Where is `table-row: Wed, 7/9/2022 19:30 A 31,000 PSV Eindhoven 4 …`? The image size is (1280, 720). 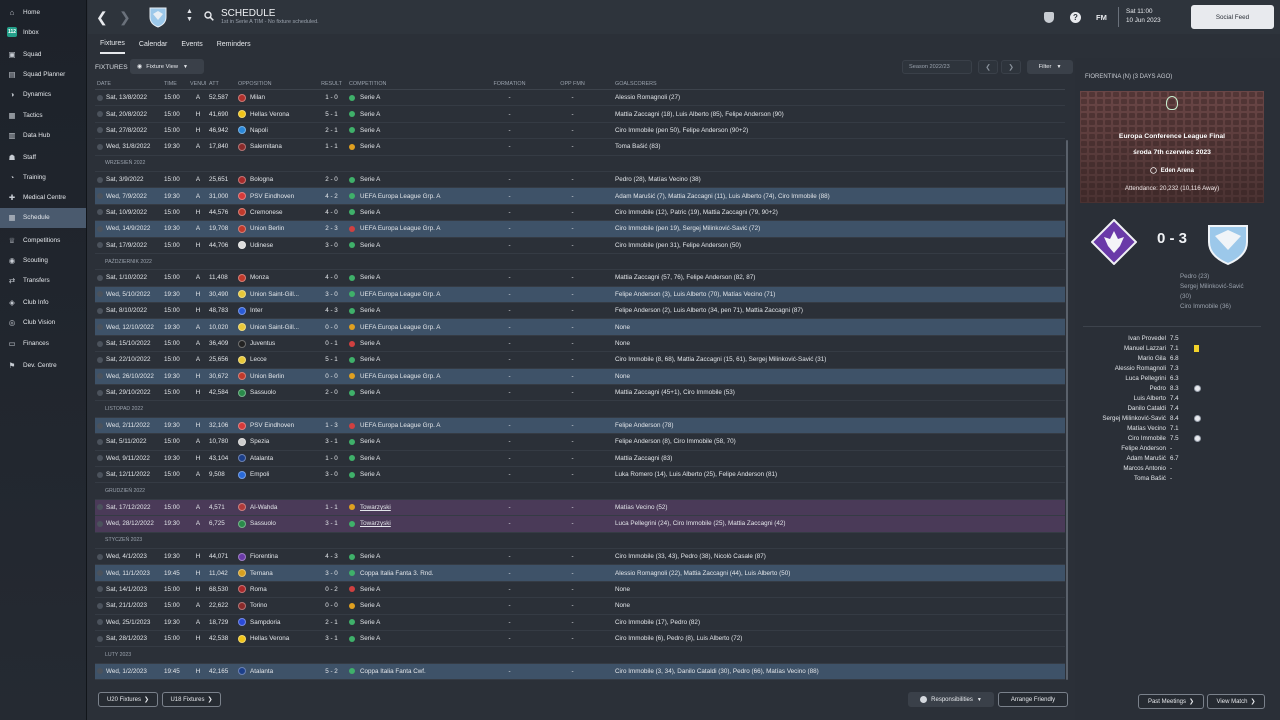 table-row: Wed, 7/9/2022 19:30 A 31,000 PSV Eindhoven 4 … is located at coordinates (580, 196).